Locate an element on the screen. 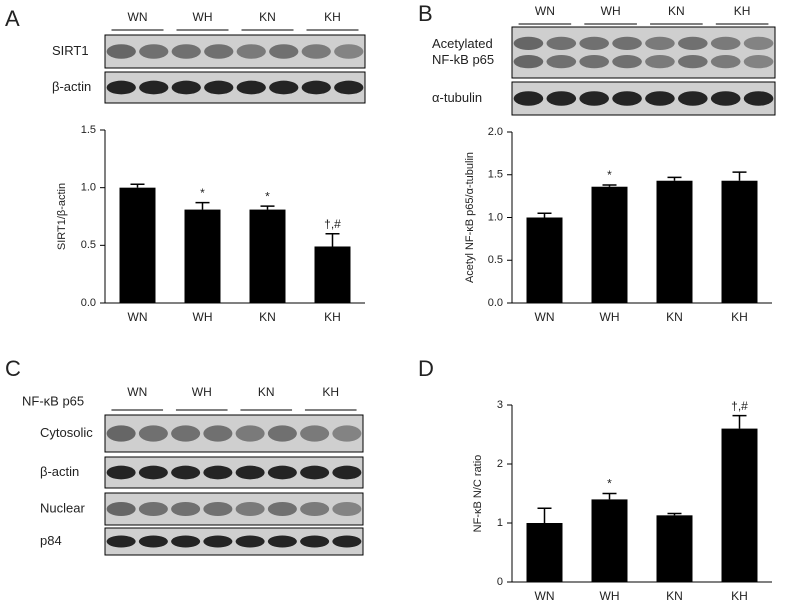 The image size is (787, 607). y-axis-label: NF-κB N/C ratio is located at coordinates (478, 494).